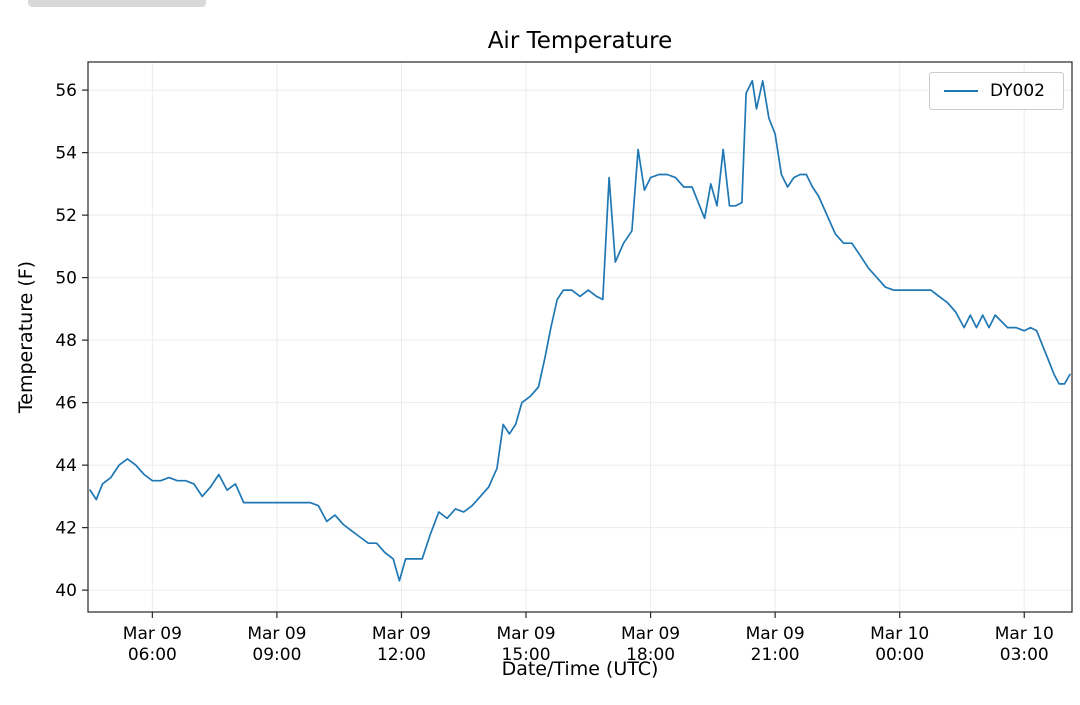 The image size is (1080, 705). What do you see at coordinates (66, 466) in the screenshot?
I see `svg-text: 44` at bounding box center [66, 466].